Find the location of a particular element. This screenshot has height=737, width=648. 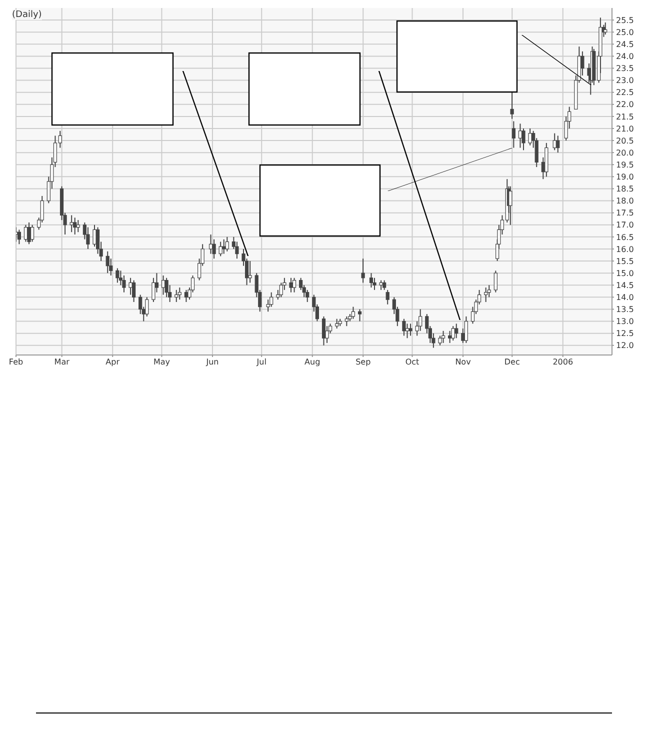

y-tick-label: 24.0 is located at coordinates (625, 57).